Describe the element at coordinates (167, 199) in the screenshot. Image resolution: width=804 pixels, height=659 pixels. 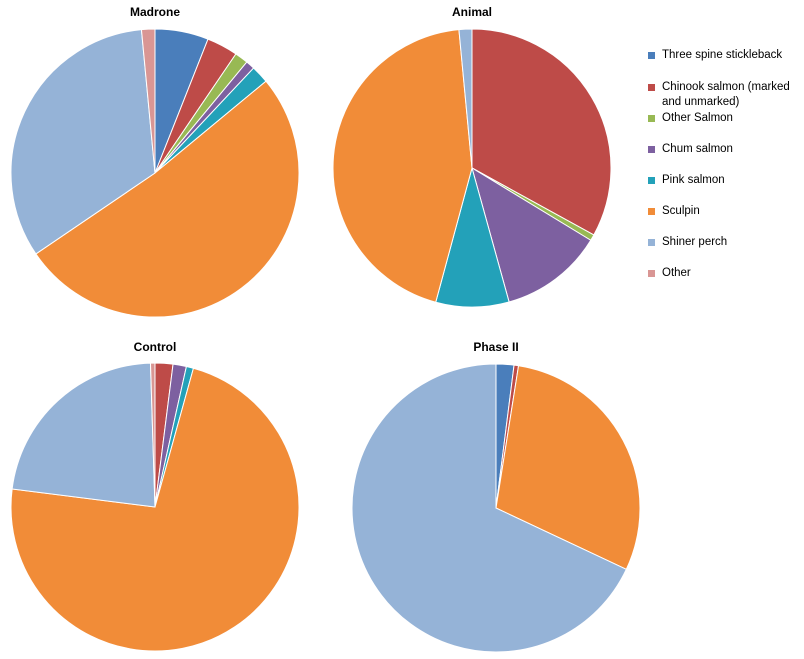
I see `pie-slice-madrone-sculpin` at that location.